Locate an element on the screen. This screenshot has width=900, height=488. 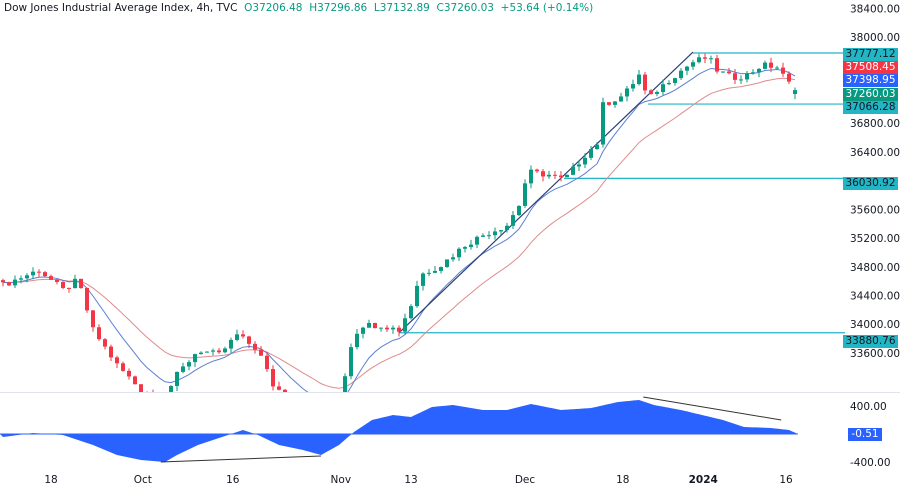
close-value: C37260.03 is located at coordinates (465, 8).